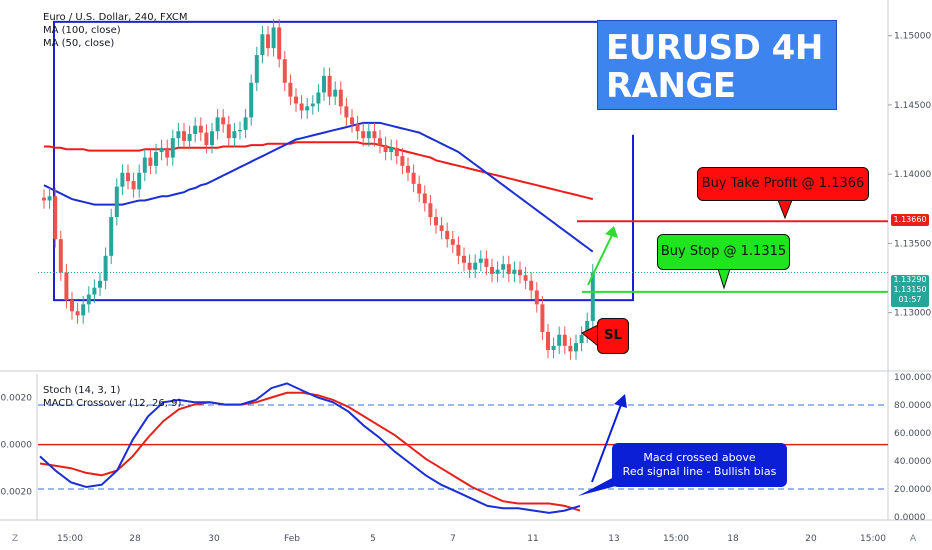 The width and height of the screenshot is (932, 550). What do you see at coordinates (613, 336) in the screenshot?
I see `stop-loss-callout: SL` at bounding box center [613, 336].